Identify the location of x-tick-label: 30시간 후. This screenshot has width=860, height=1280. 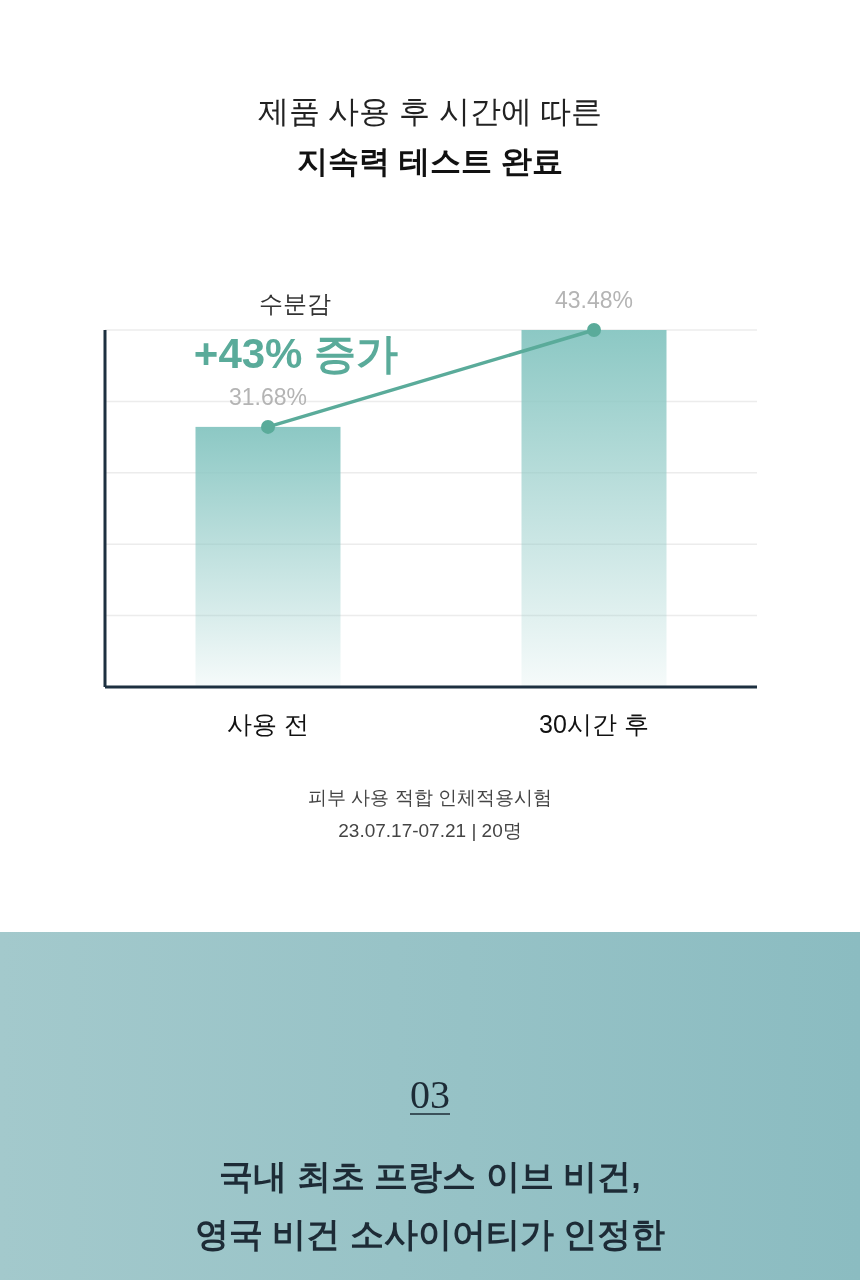
(594, 724).